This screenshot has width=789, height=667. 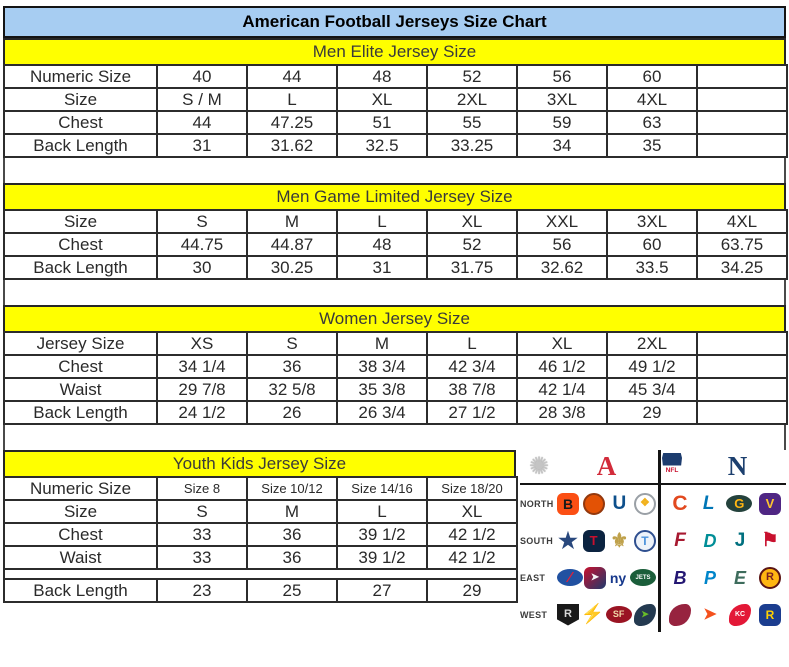 I want to click on table-row: Chest 44 47.25 51 55 59 63, so click(x=395, y=122).